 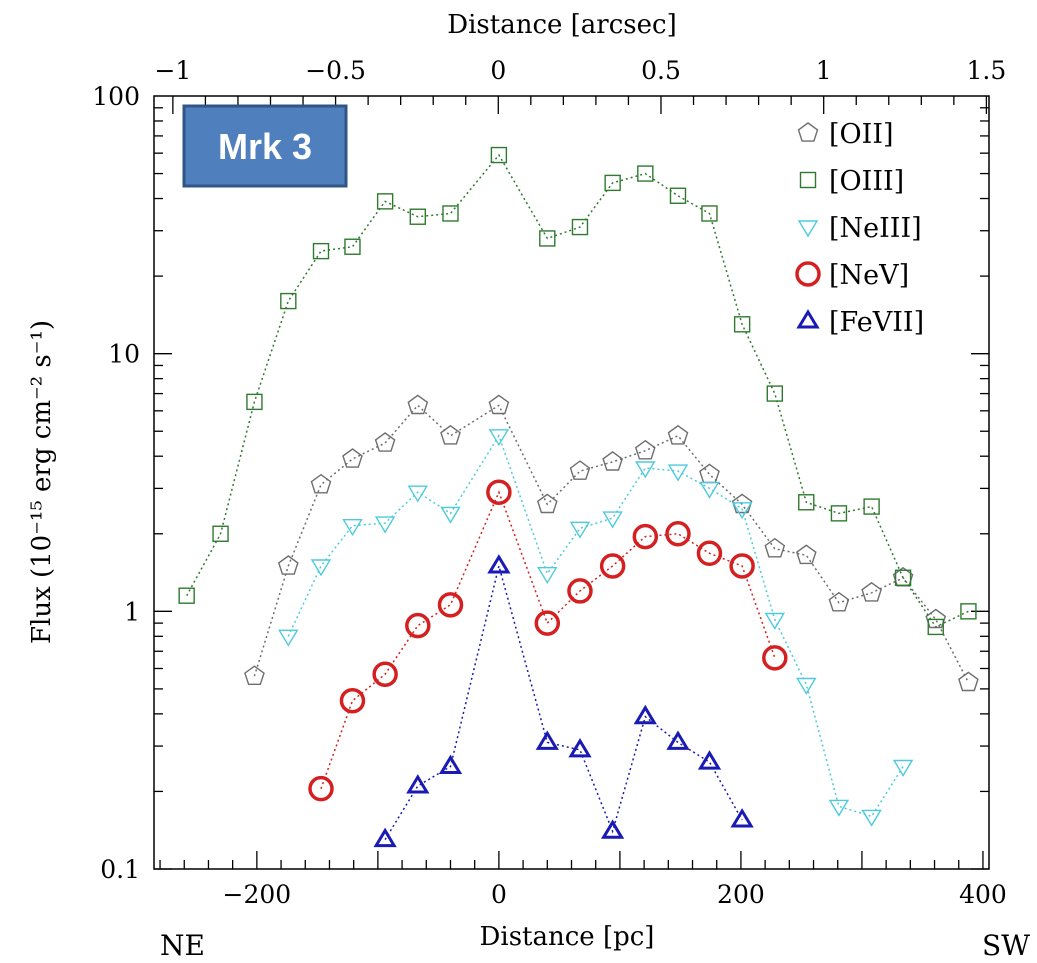 What do you see at coordinates (824, 70) in the screenshot?
I see `x2-tick-label: 1` at bounding box center [824, 70].